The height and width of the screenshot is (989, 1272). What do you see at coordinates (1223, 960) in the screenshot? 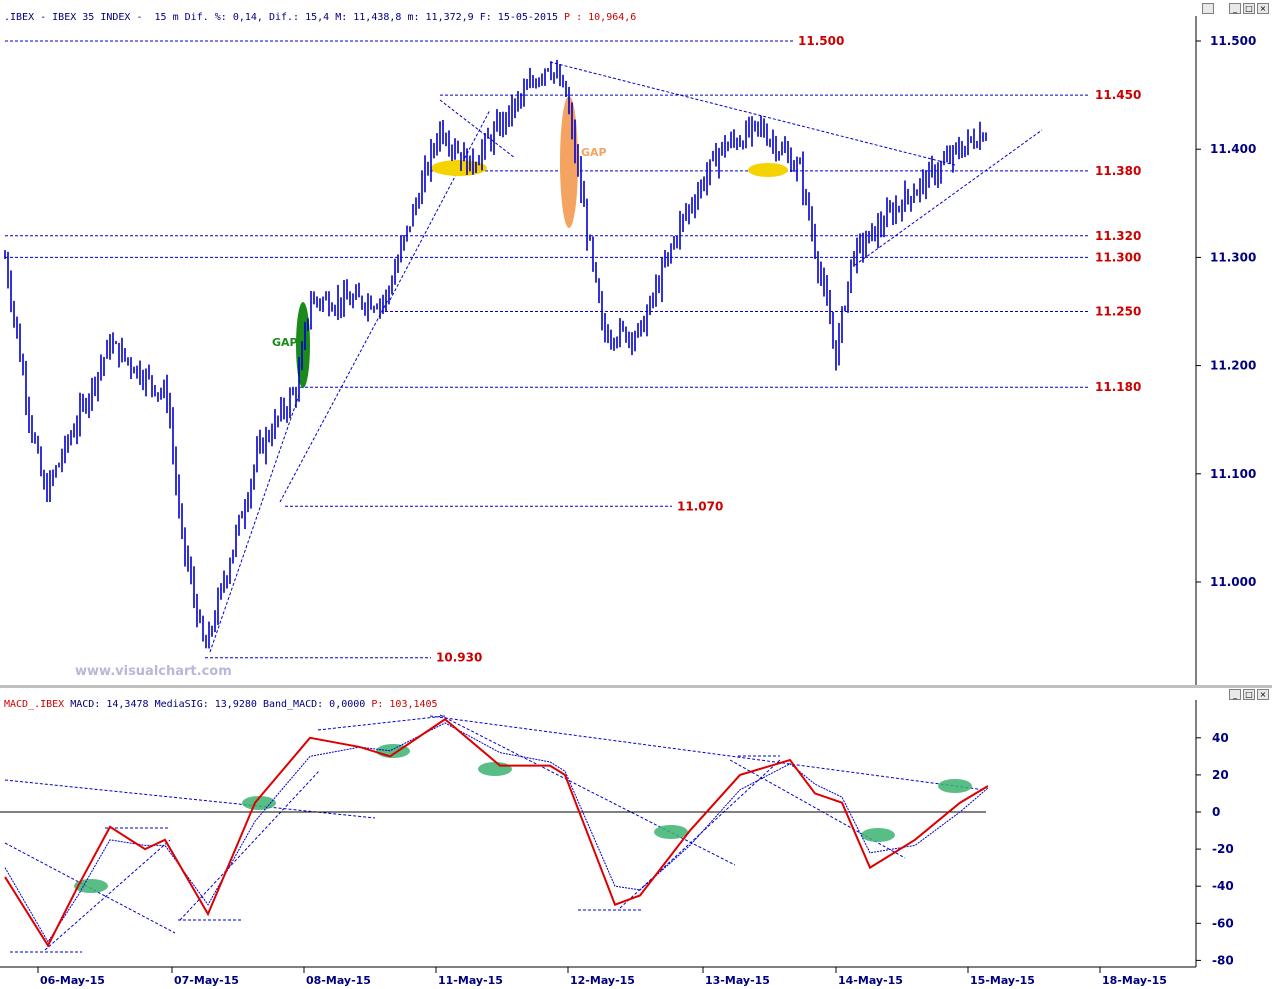
I see `macd-tick-label: -80` at bounding box center [1223, 960].